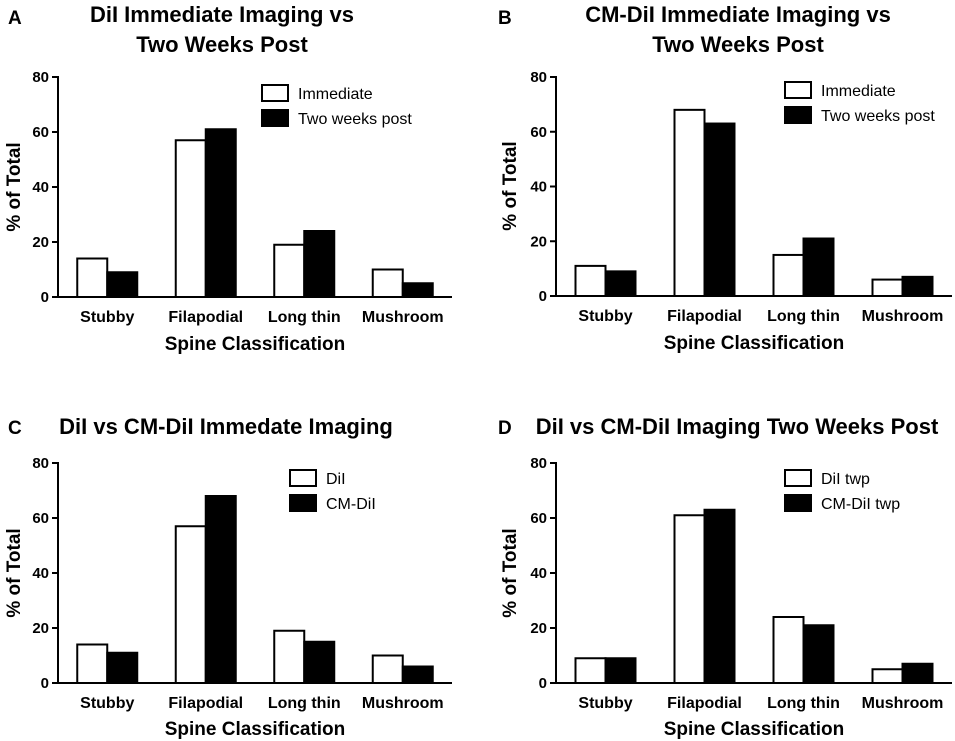  I want to click on bar-dii-mushroom, so click(387, 669).